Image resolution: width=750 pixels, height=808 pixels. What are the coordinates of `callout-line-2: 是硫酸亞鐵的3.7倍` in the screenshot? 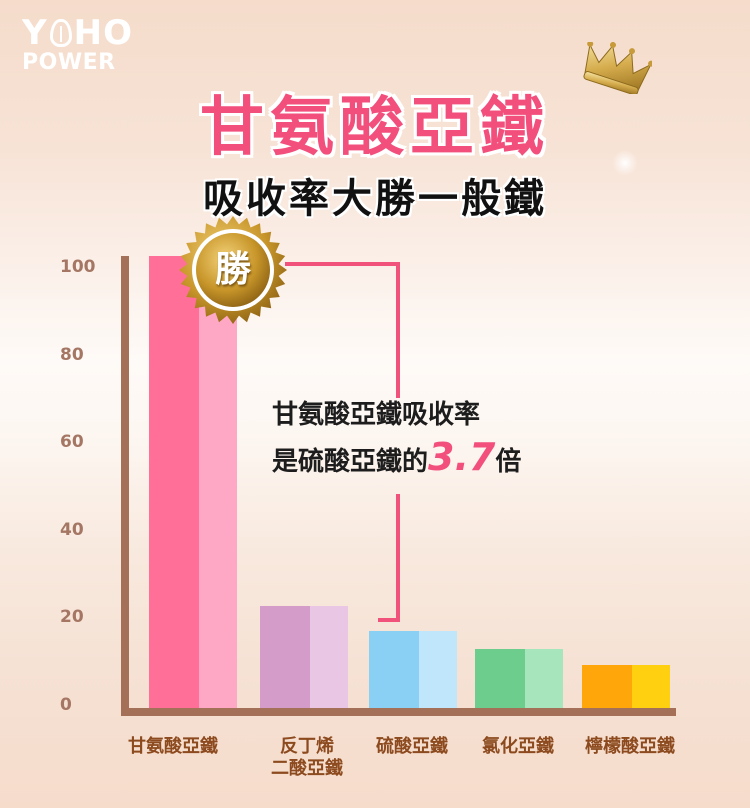 It's located at (396, 459).